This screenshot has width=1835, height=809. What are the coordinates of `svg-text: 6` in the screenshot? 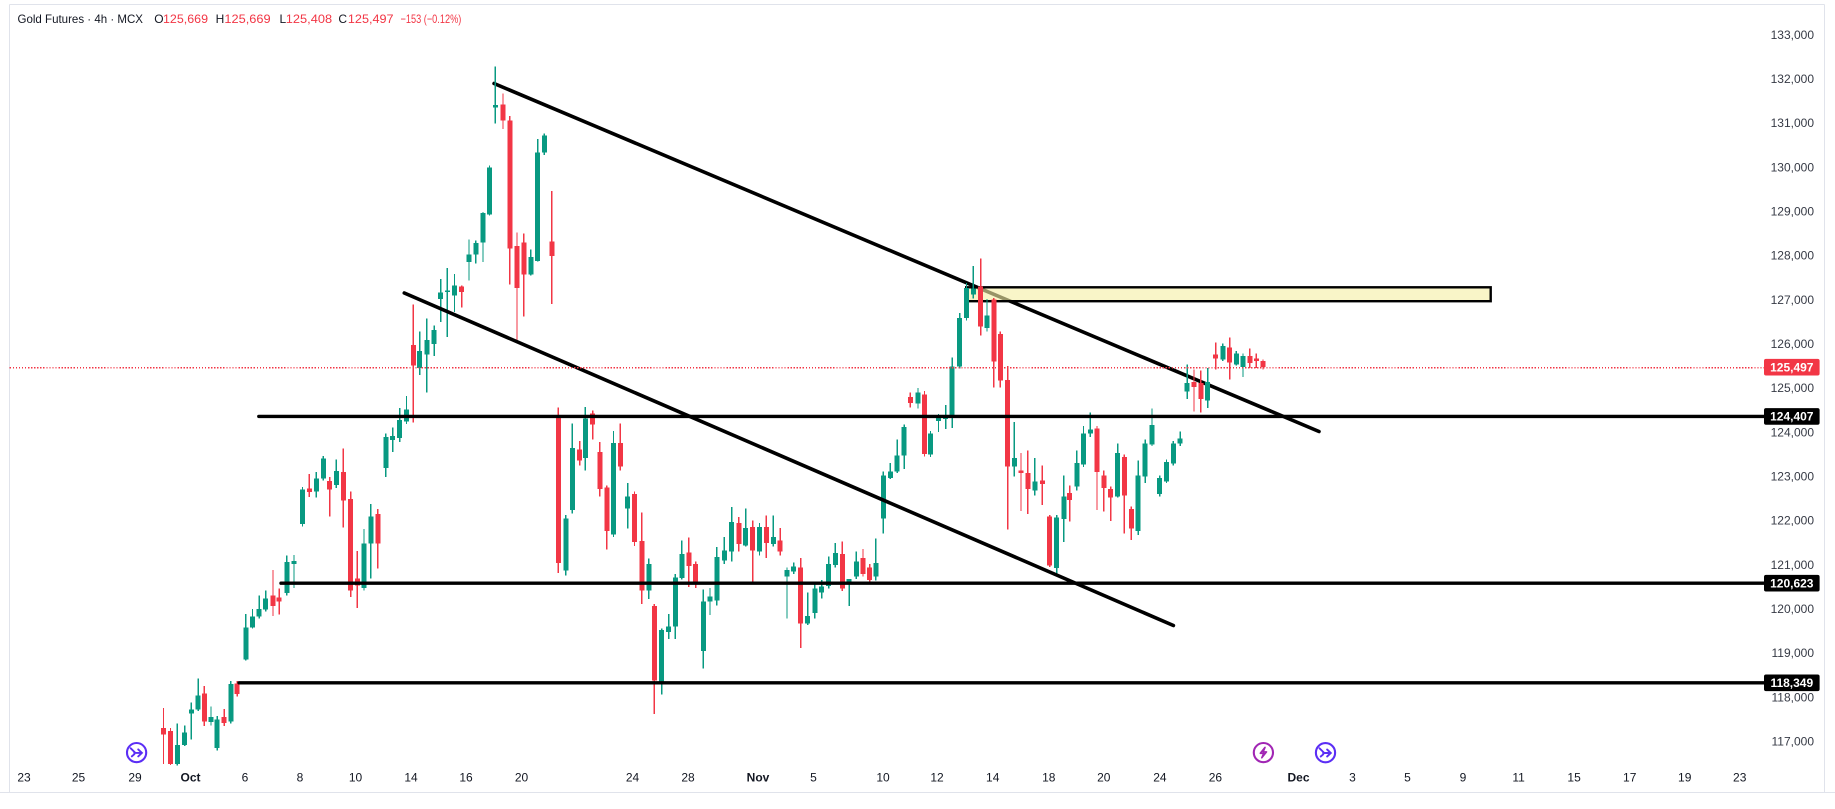 It's located at (245, 778).